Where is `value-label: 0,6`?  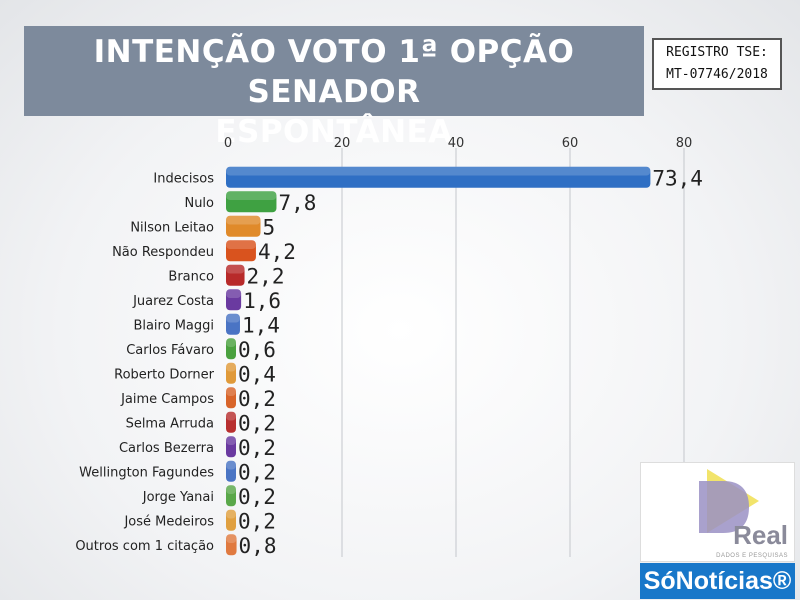
value-label: 0,6 is located at coordinates (257, 350).